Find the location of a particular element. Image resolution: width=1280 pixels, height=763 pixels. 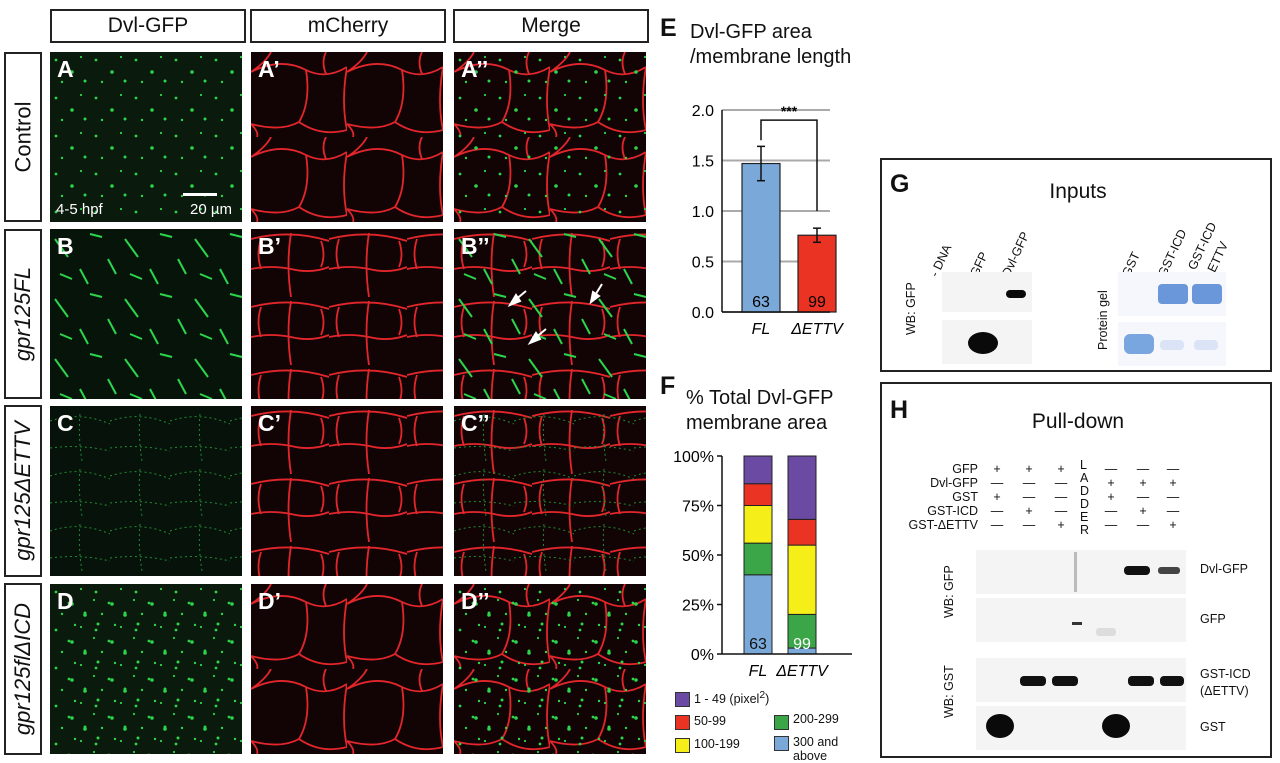

significance-bracket is located at coordinates (789, 165).